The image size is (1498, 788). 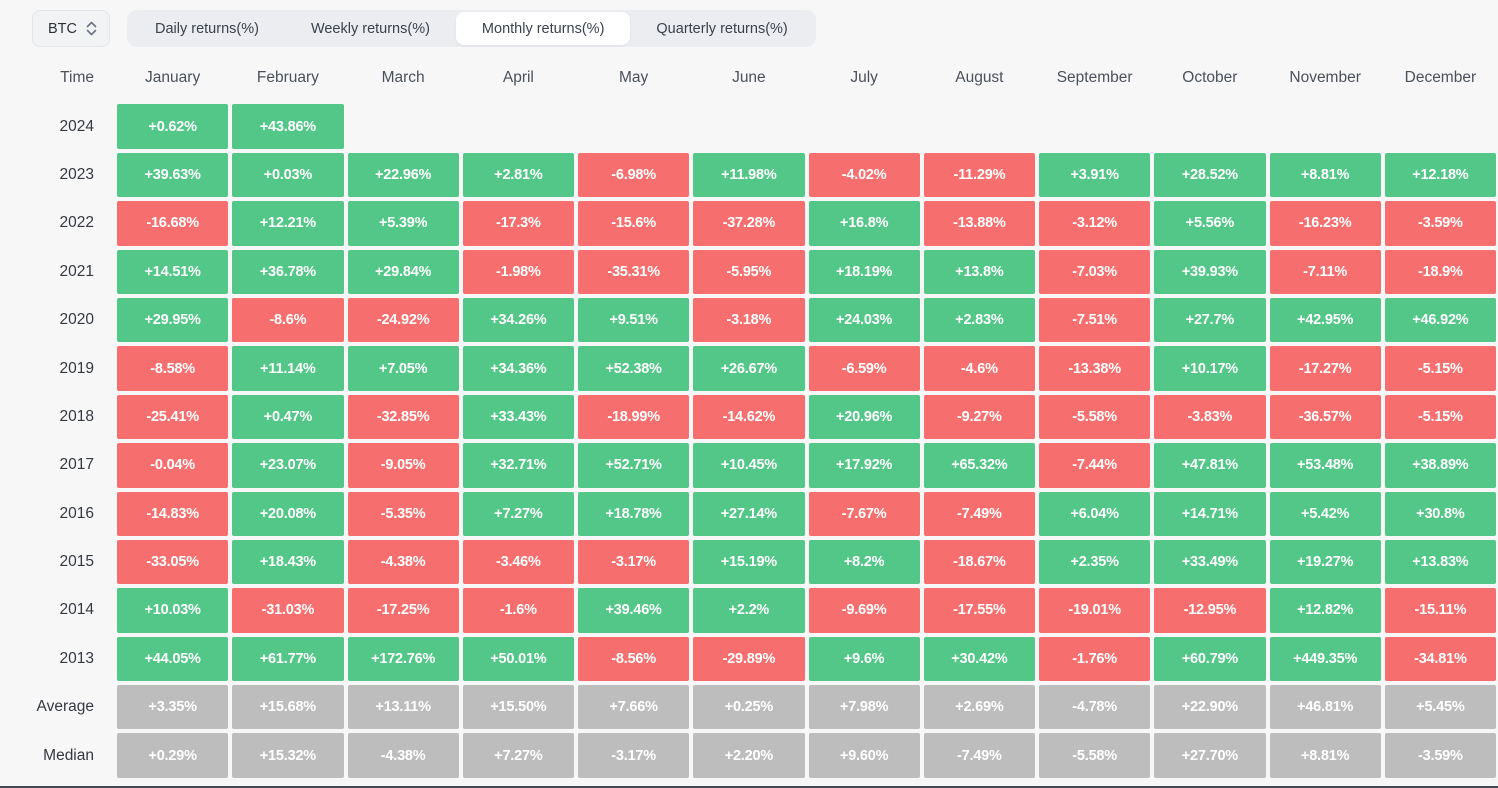 I want to click on return-cell: +60.79%, so click(x=1210, y=659).